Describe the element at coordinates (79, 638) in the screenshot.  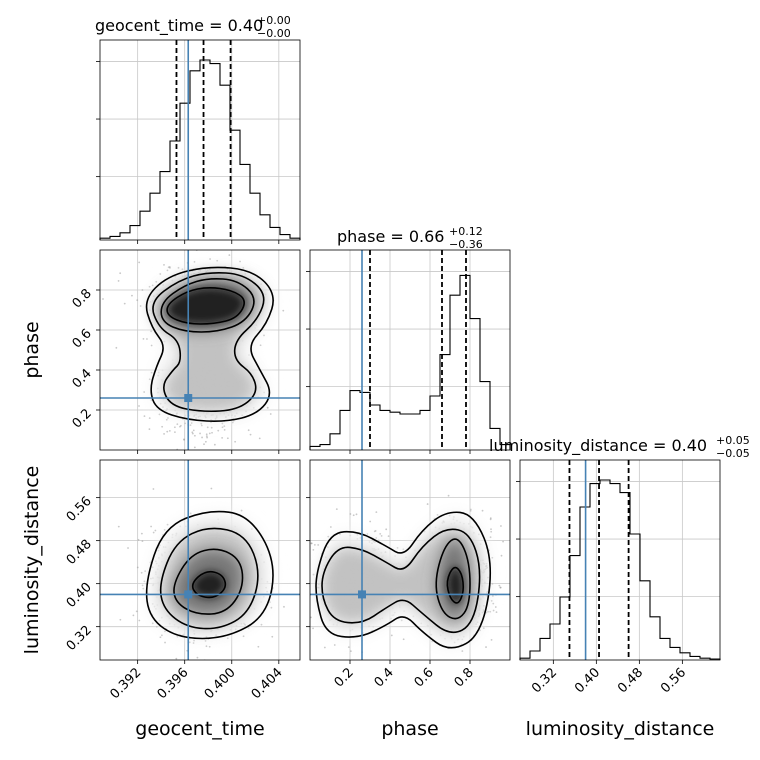
I see `y-tick-label-luminosity_distance: 0.32` at that location.